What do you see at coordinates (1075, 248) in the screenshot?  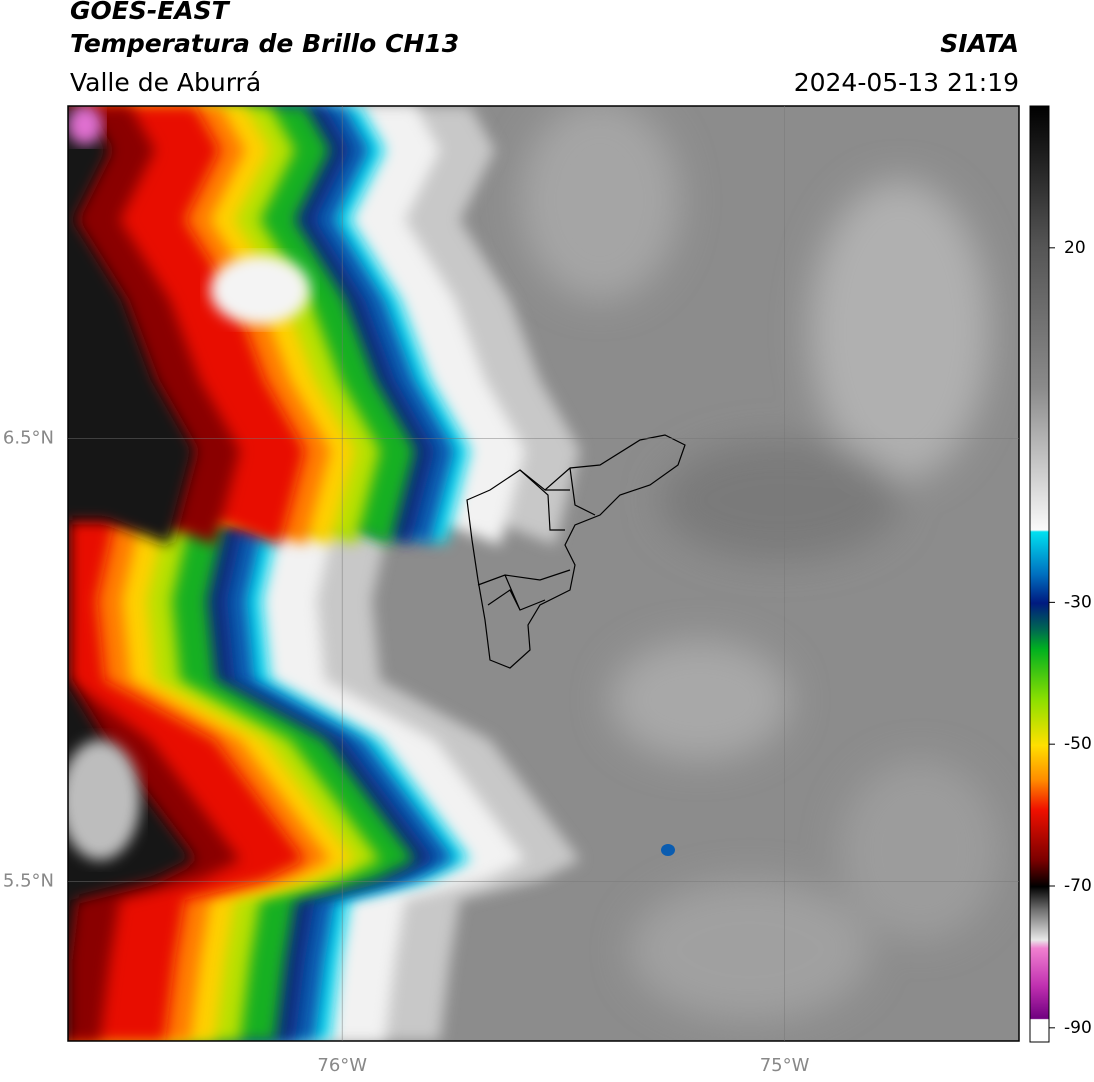 I see `colorbar-tick-label: 20` at bounding box center [1075, 248].